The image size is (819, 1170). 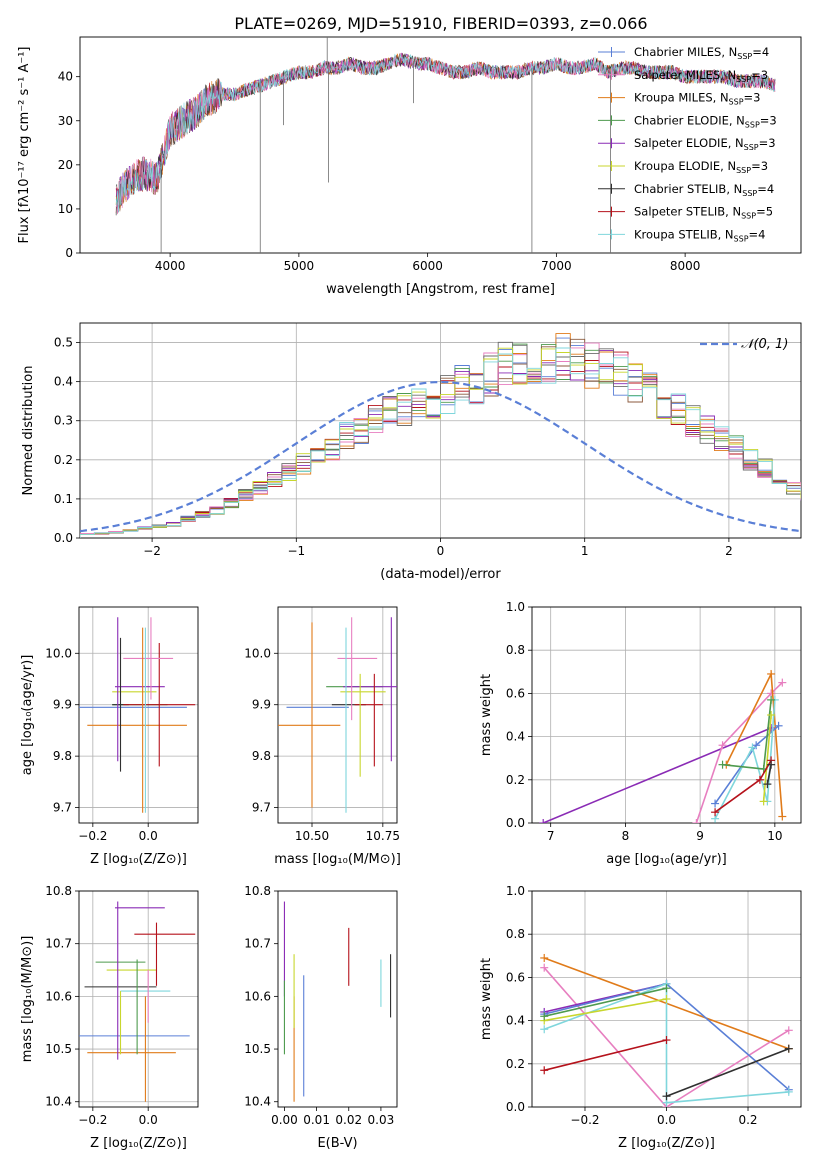 What do you see at coordinates (152, 551) in the screenshot?
I see `x-tick-label: −2` at bounding box center [152, 551].